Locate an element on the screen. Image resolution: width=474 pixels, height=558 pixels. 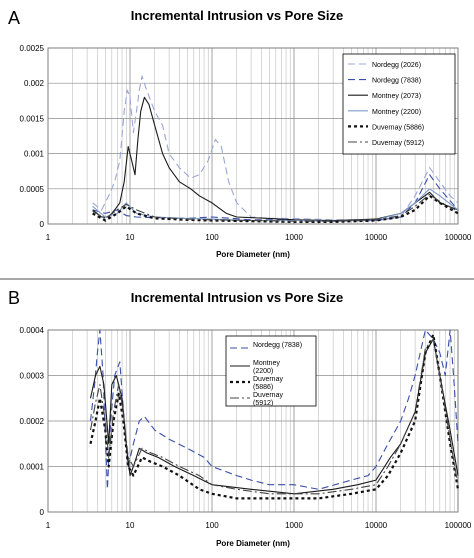
y-tick-label: 0.0004 is located at coordinates (32, 330).